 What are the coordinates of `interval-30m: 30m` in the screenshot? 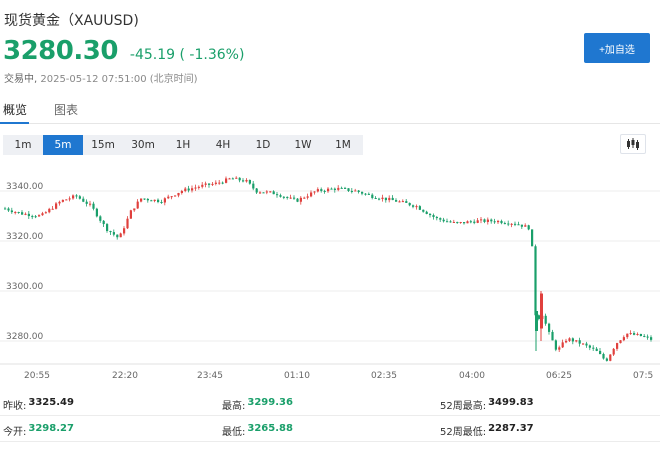 It's located at (143, 145).